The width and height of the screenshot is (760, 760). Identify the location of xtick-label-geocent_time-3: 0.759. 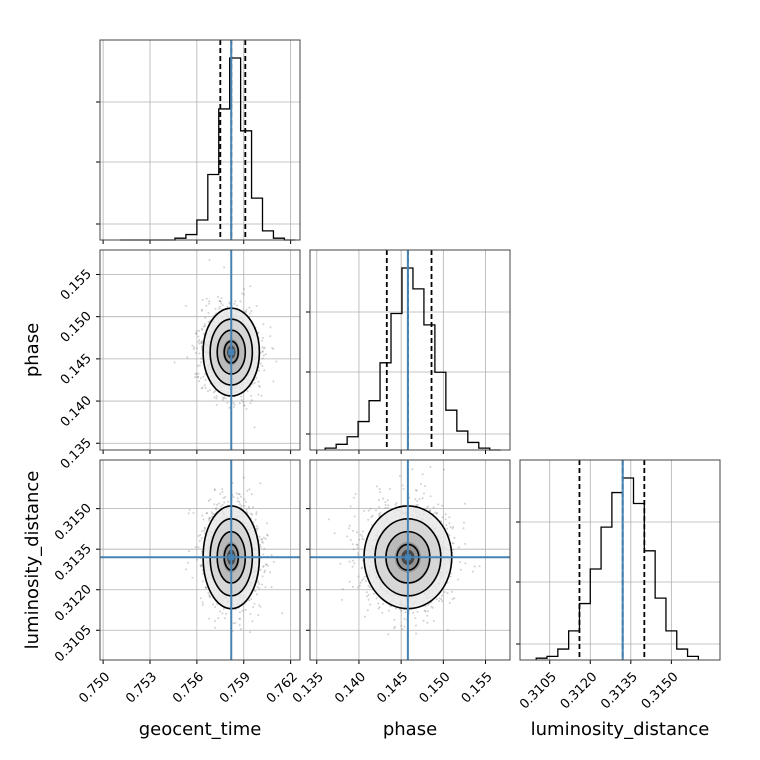
(235, 688).